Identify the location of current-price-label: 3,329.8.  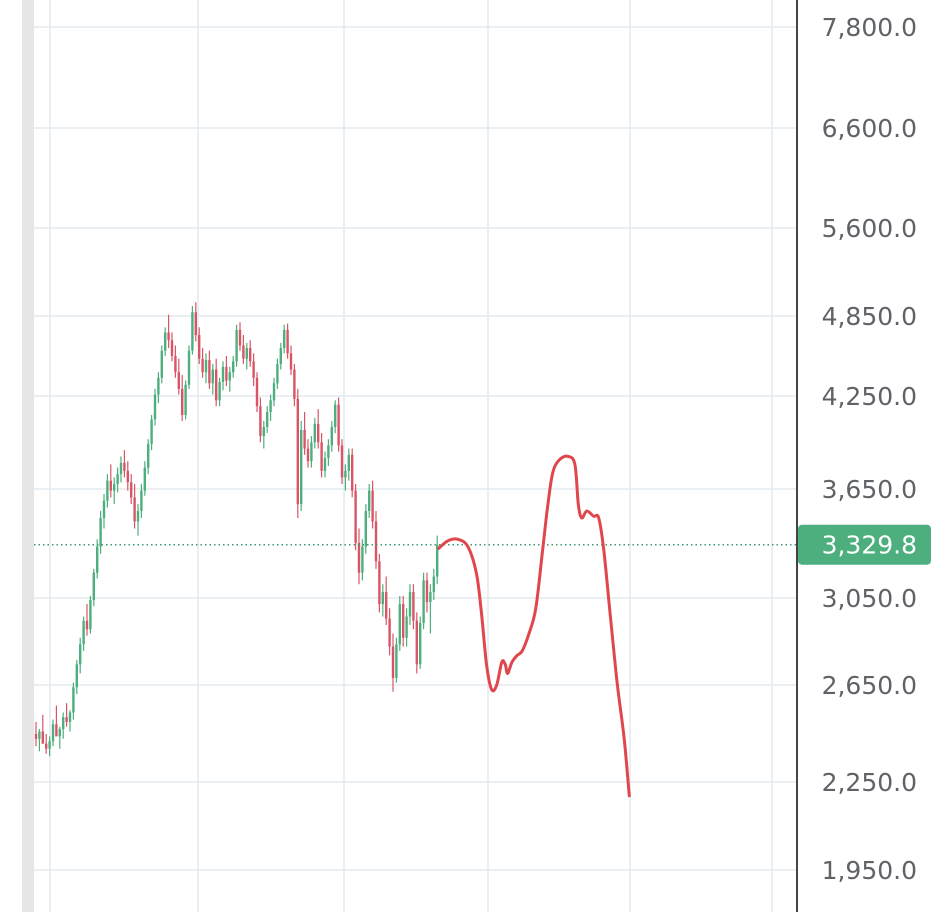
(869, 545).